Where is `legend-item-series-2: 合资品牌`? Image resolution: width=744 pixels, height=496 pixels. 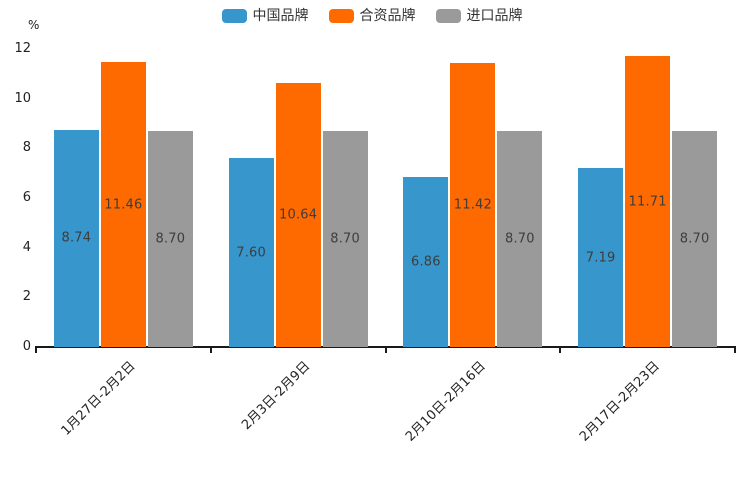 legend-item-series-2: 合资品牌 is located at coordinates (372, 16).